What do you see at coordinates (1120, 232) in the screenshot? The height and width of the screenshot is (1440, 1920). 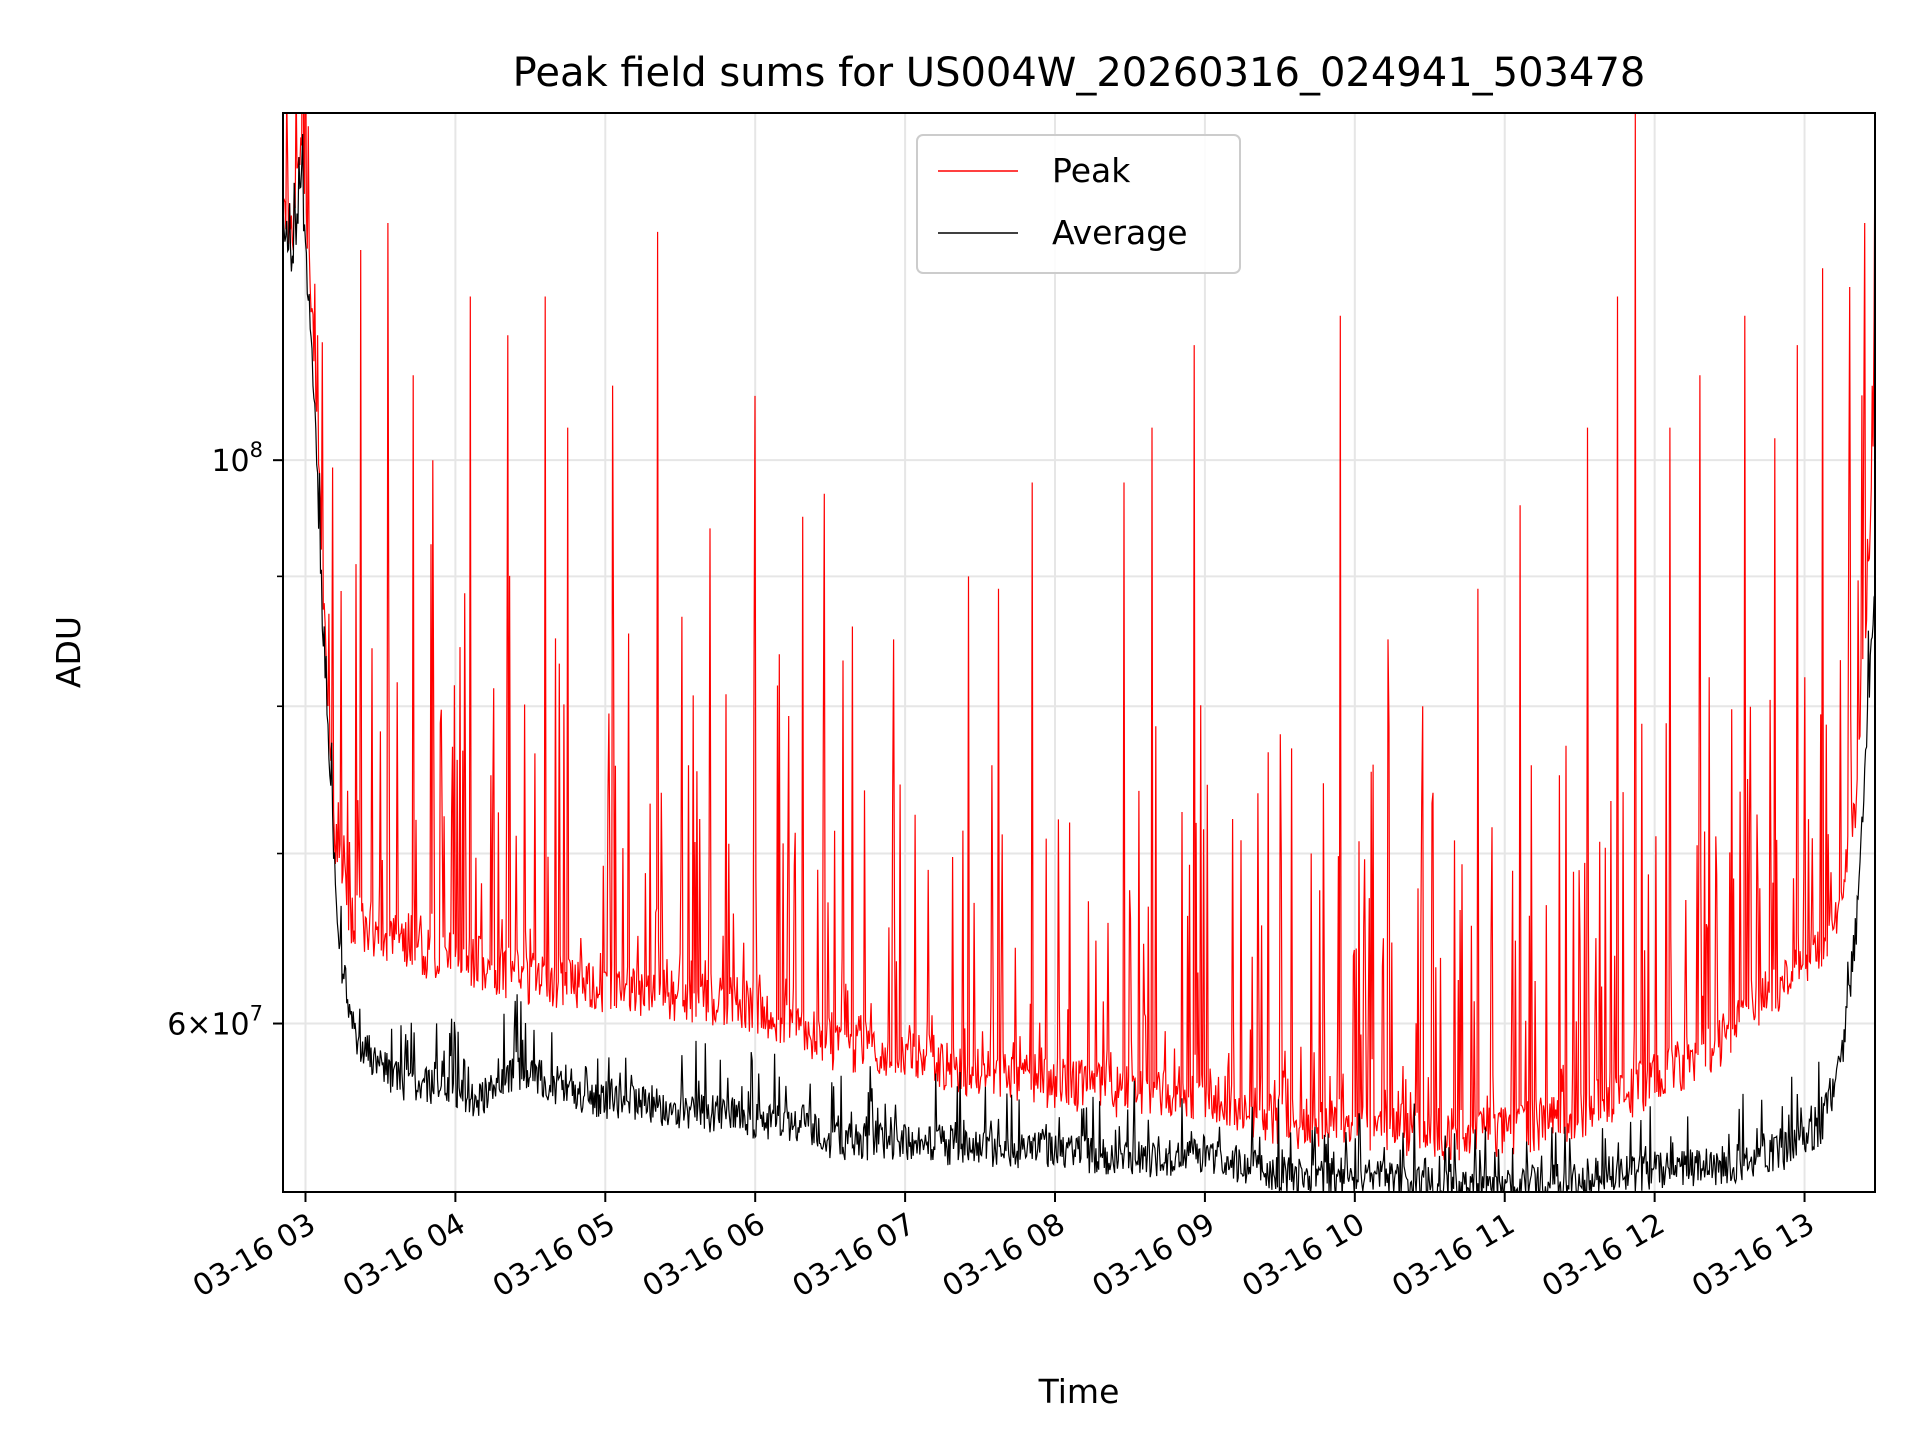 I see `legend-label-average: Average` at bounding box center [1120, 232].